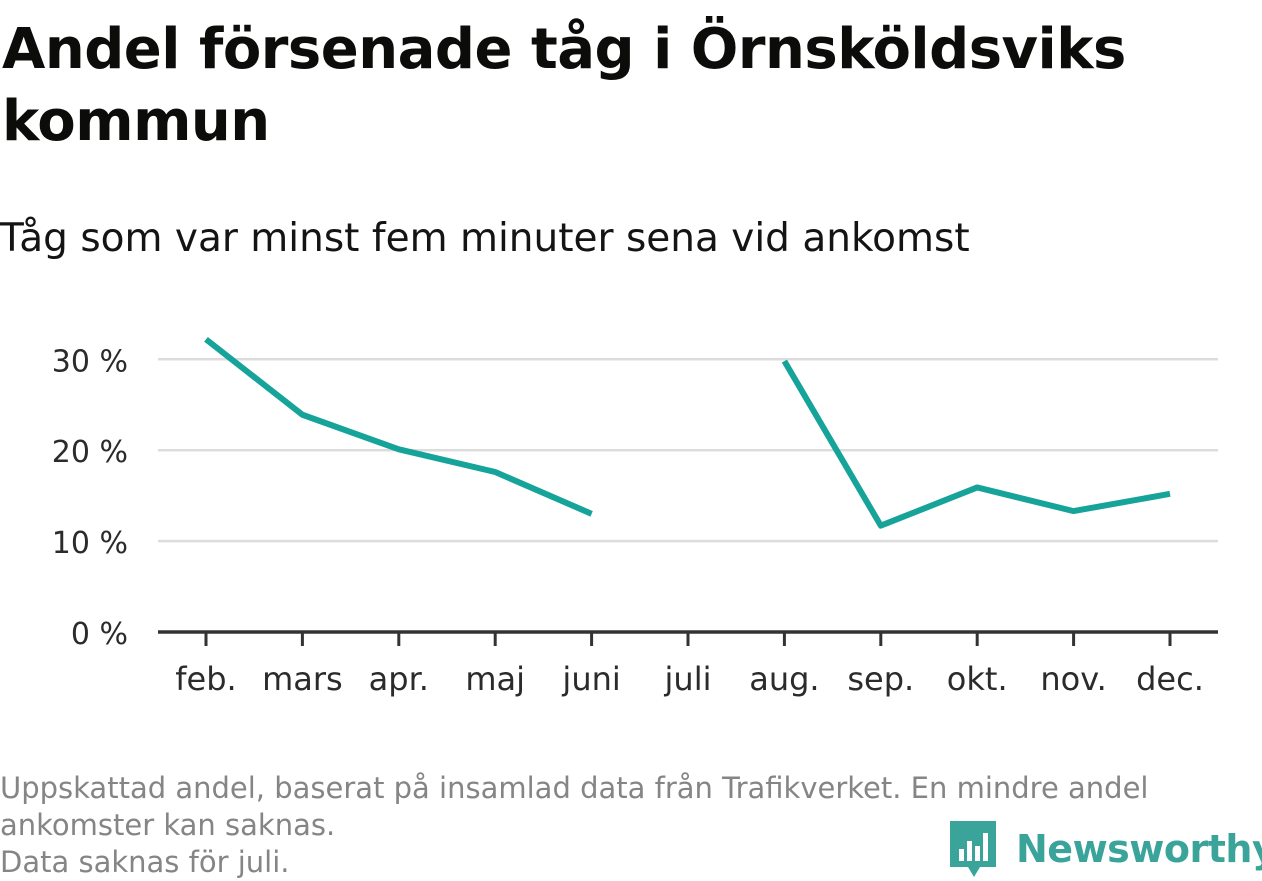  Describe the element at coordinates (90, 452) in the screenshot. I see `y-tick-label: 20 %` at that location.